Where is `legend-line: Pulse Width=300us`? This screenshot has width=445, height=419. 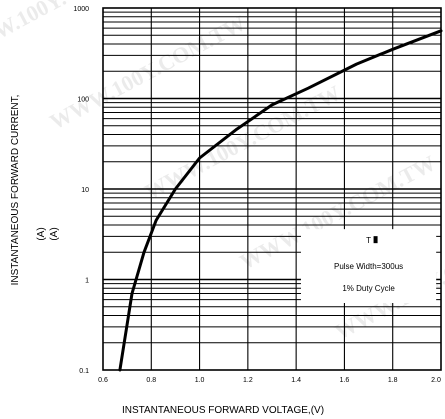 legend-line: Pulse Width=300us is located at coordinates (368, 266).